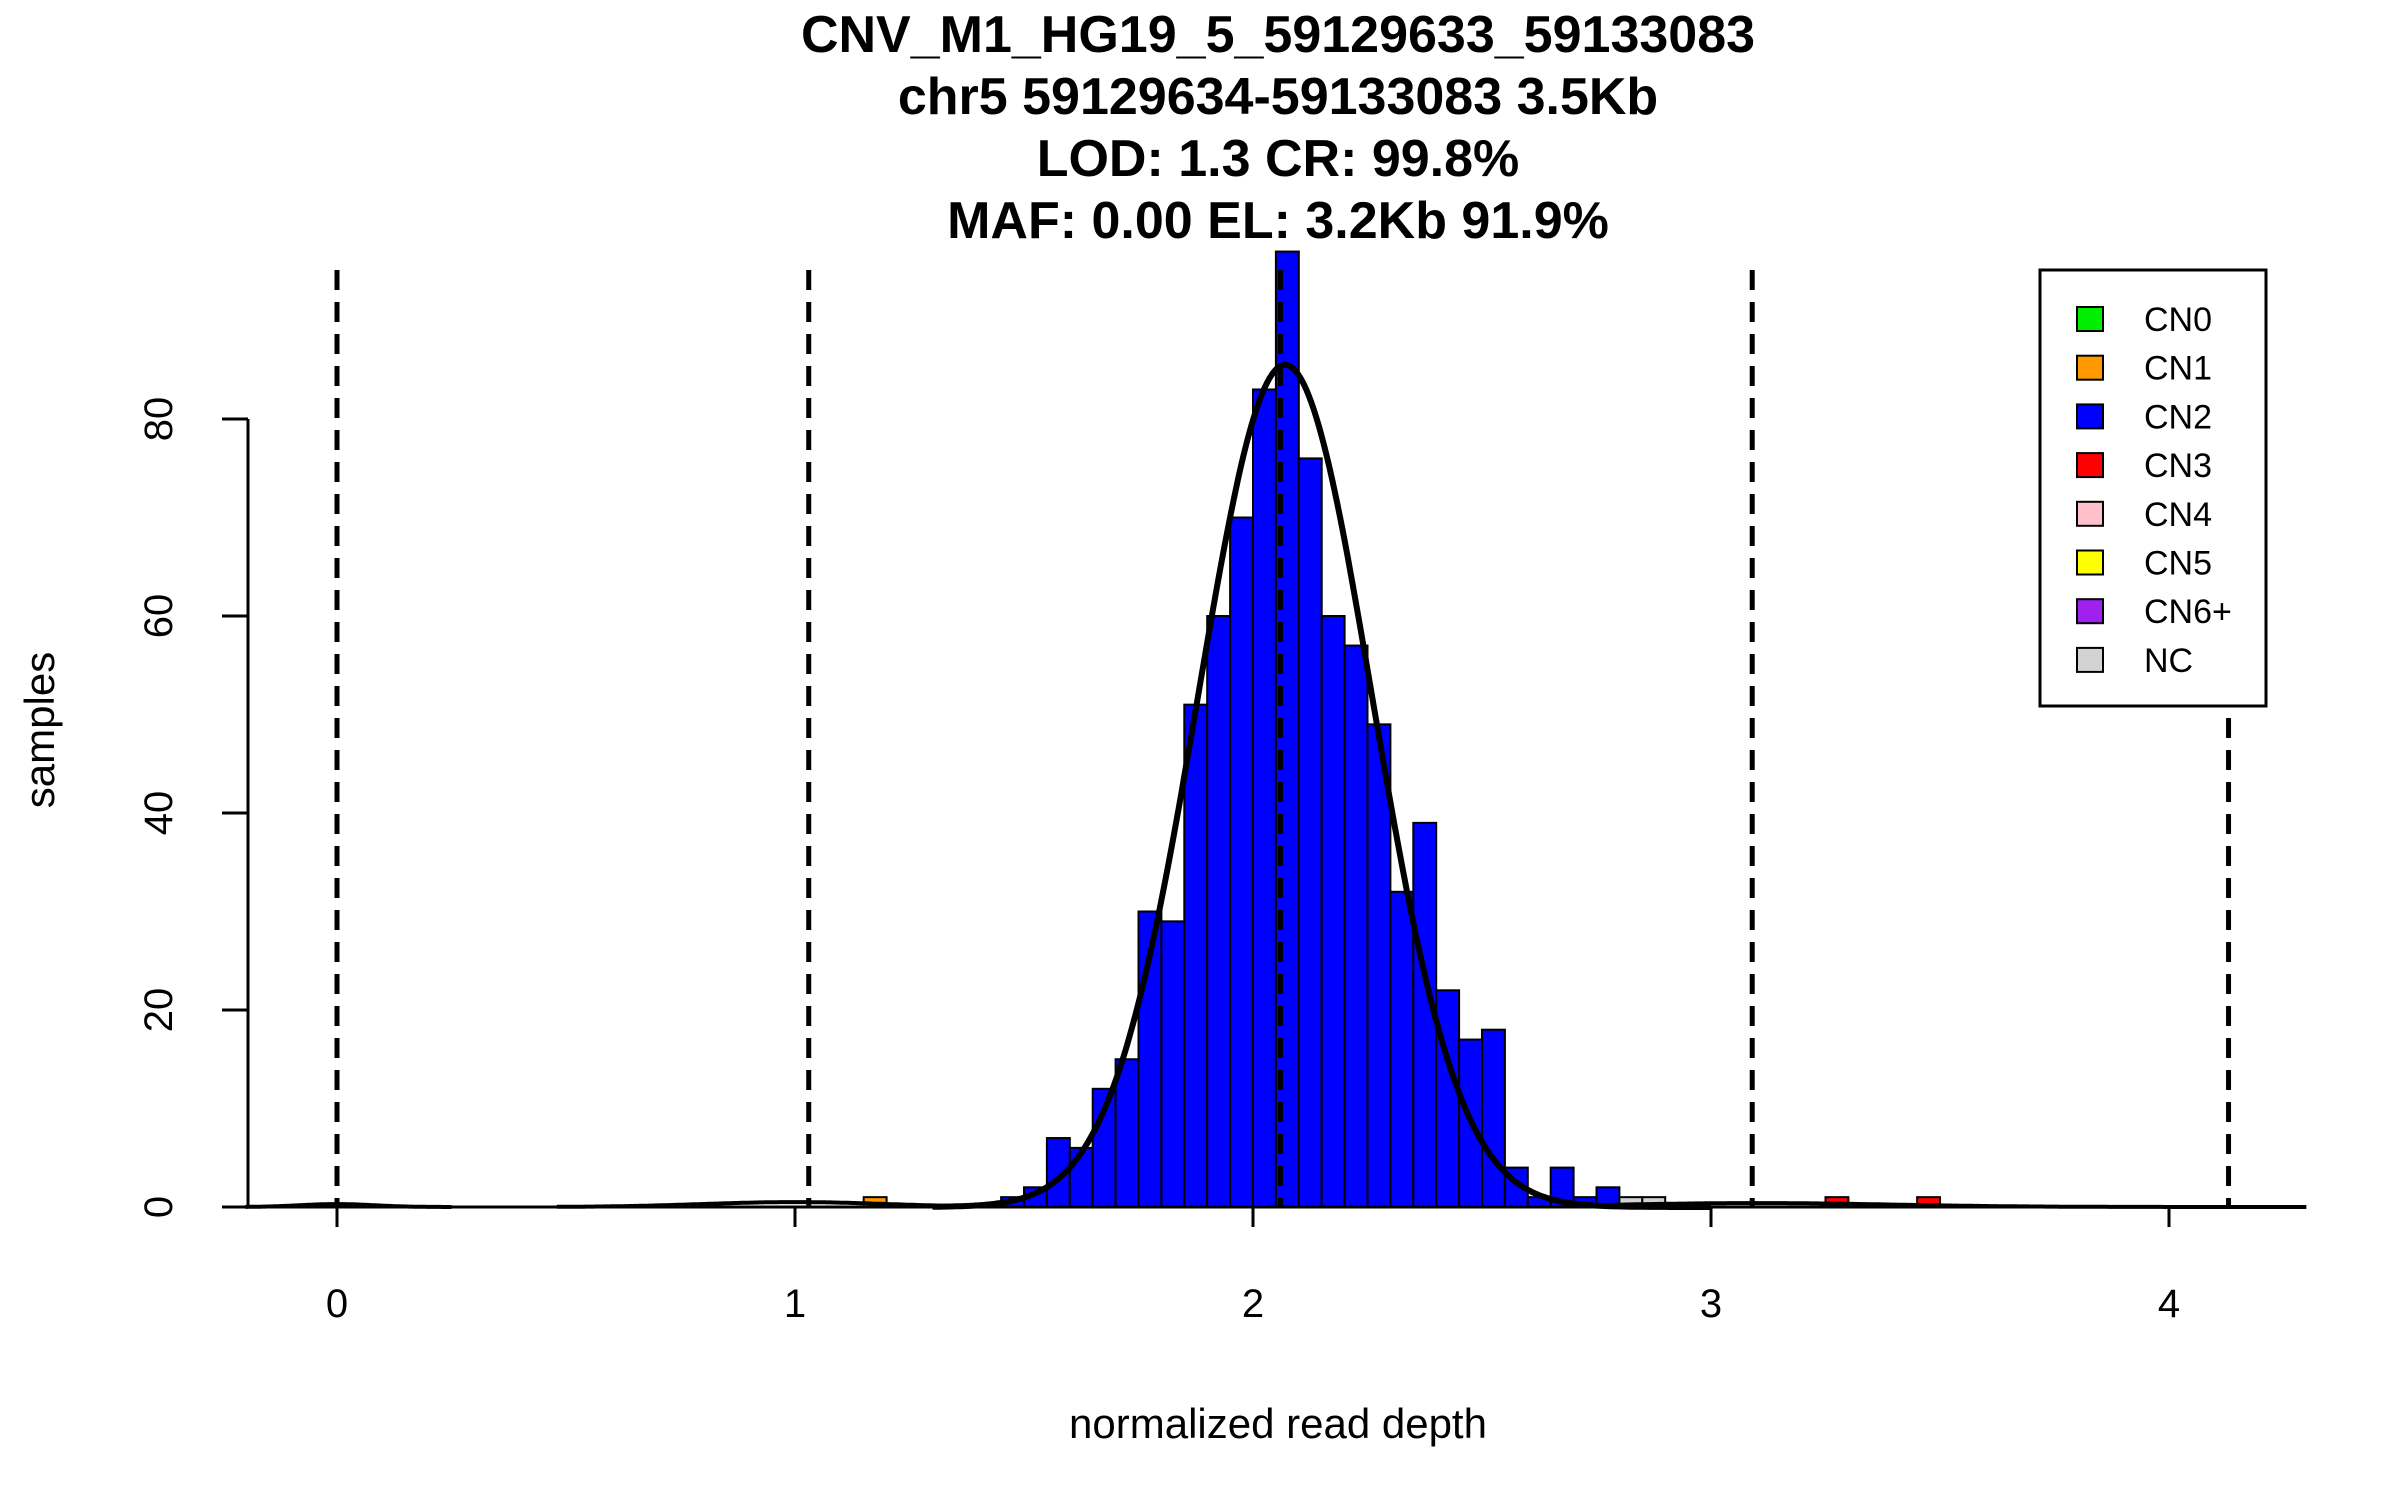 The image size is (2400, 1500). What do you see at coordinates (1278, 97) in the screenshot?
I see `title-line-2: chr5 59129634-59133083 3.5Kb` at bounding box center [1278, 97].